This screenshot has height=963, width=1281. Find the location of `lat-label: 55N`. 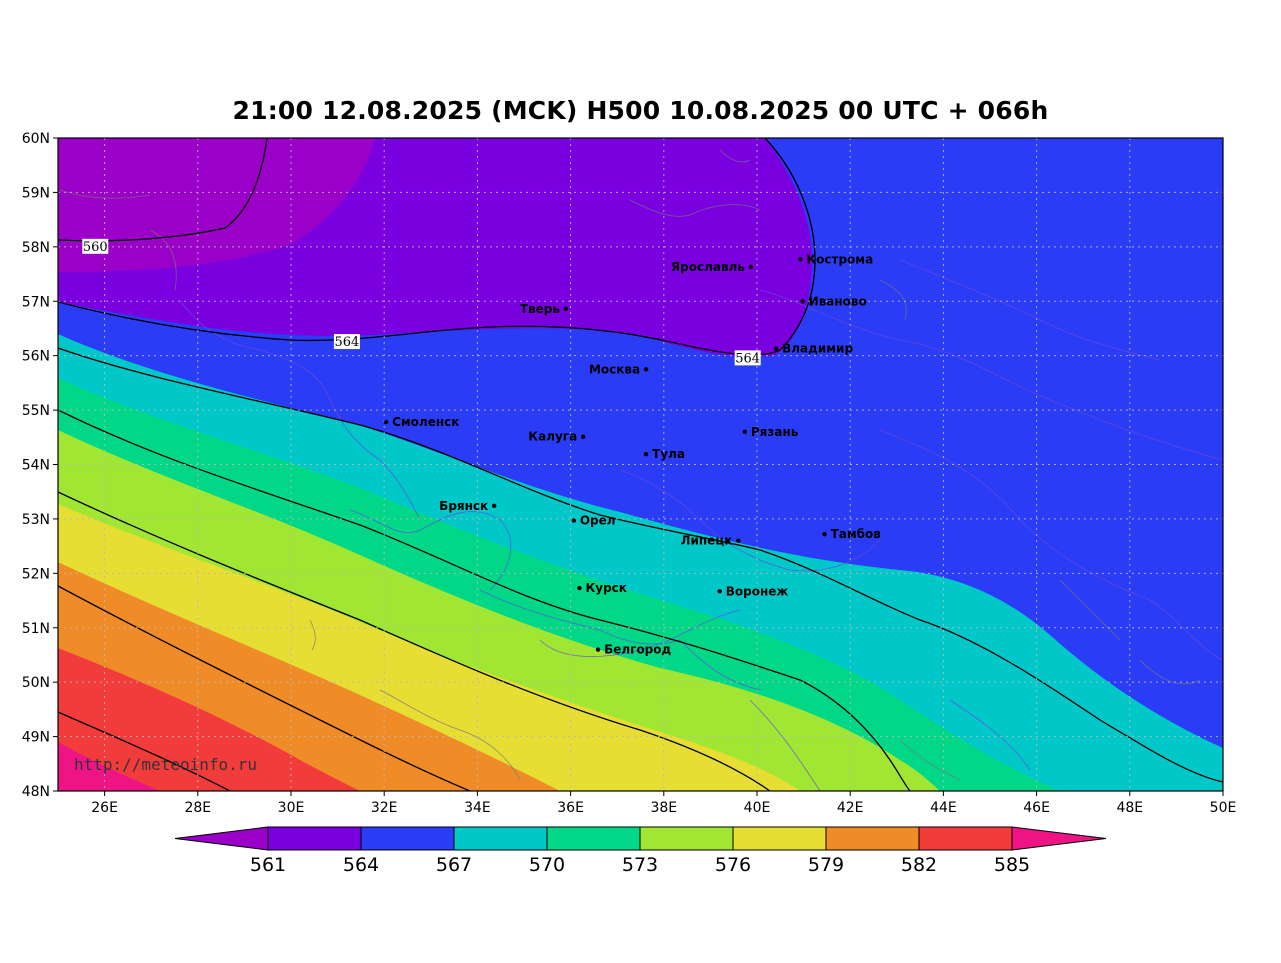

lat-label: 55N is located at coordinates (36, 411).